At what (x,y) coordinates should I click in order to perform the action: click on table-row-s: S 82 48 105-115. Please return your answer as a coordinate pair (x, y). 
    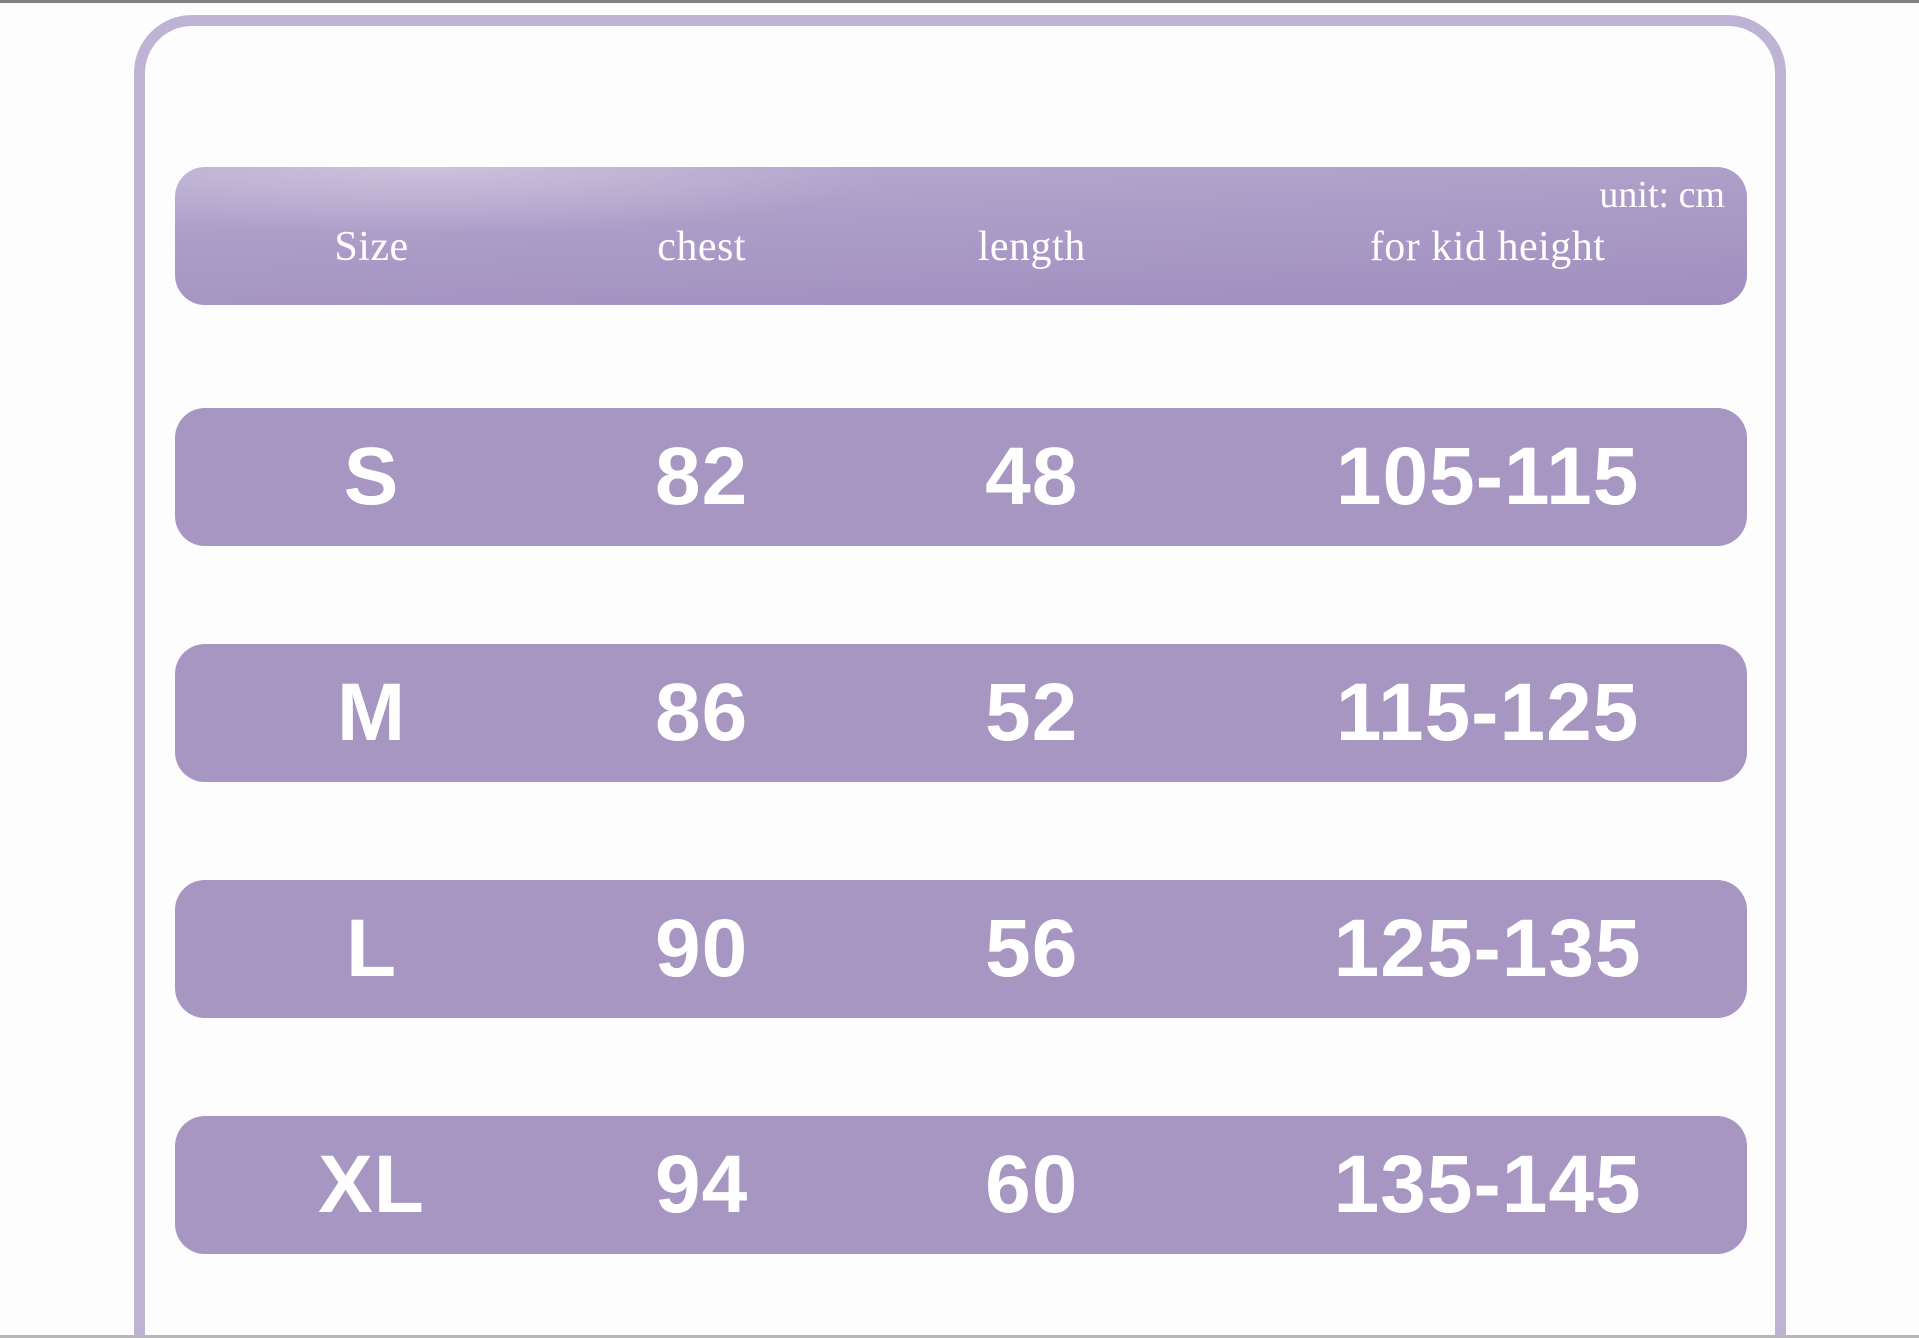
    Looking at the image, I should click on (961, 477).